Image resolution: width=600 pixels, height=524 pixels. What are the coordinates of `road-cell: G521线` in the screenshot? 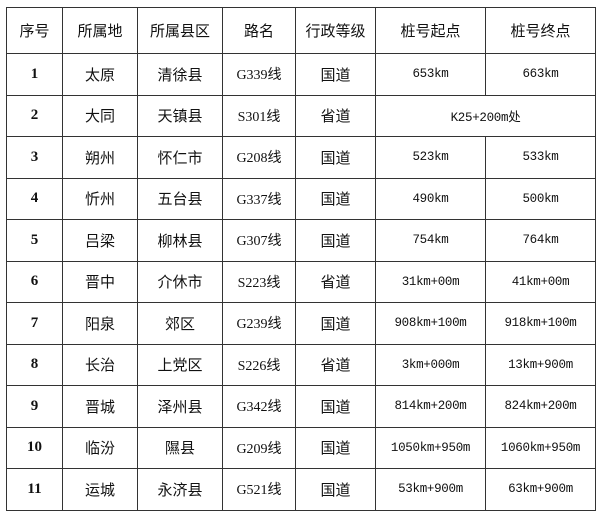 It's located at (259, 489).